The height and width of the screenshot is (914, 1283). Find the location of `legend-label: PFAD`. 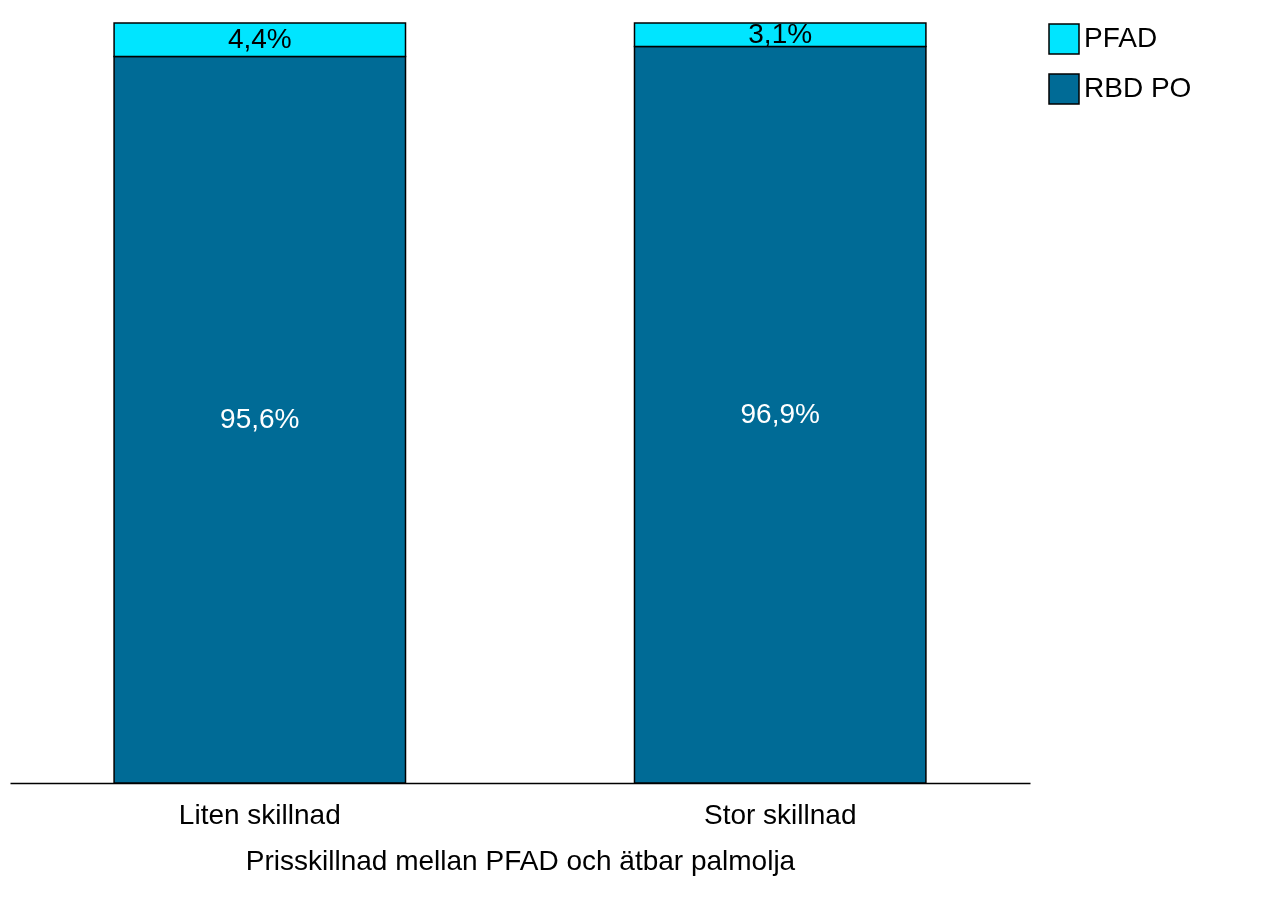

legend-label: PFAD is located at coordinates (1121, 37).